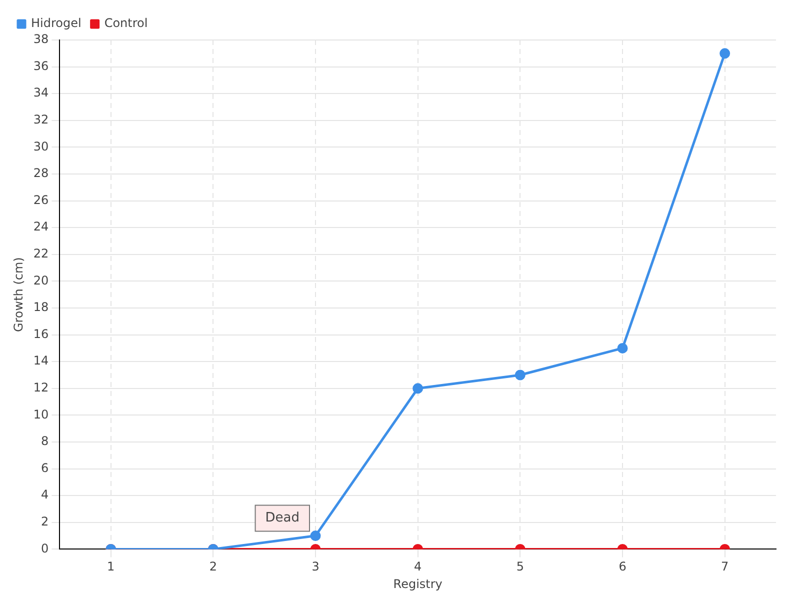 The width and height of the screenshot is (800, 600). Describe the element at coordinates (725, 567) in the screenshot. I see `x-tick-label: 7` at that location.